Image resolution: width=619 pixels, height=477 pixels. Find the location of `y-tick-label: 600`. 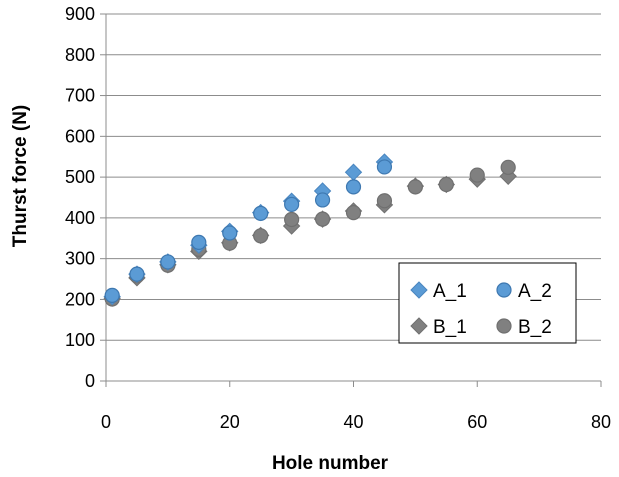

y-tick-label: 600 is located at coordinates (80, 136).